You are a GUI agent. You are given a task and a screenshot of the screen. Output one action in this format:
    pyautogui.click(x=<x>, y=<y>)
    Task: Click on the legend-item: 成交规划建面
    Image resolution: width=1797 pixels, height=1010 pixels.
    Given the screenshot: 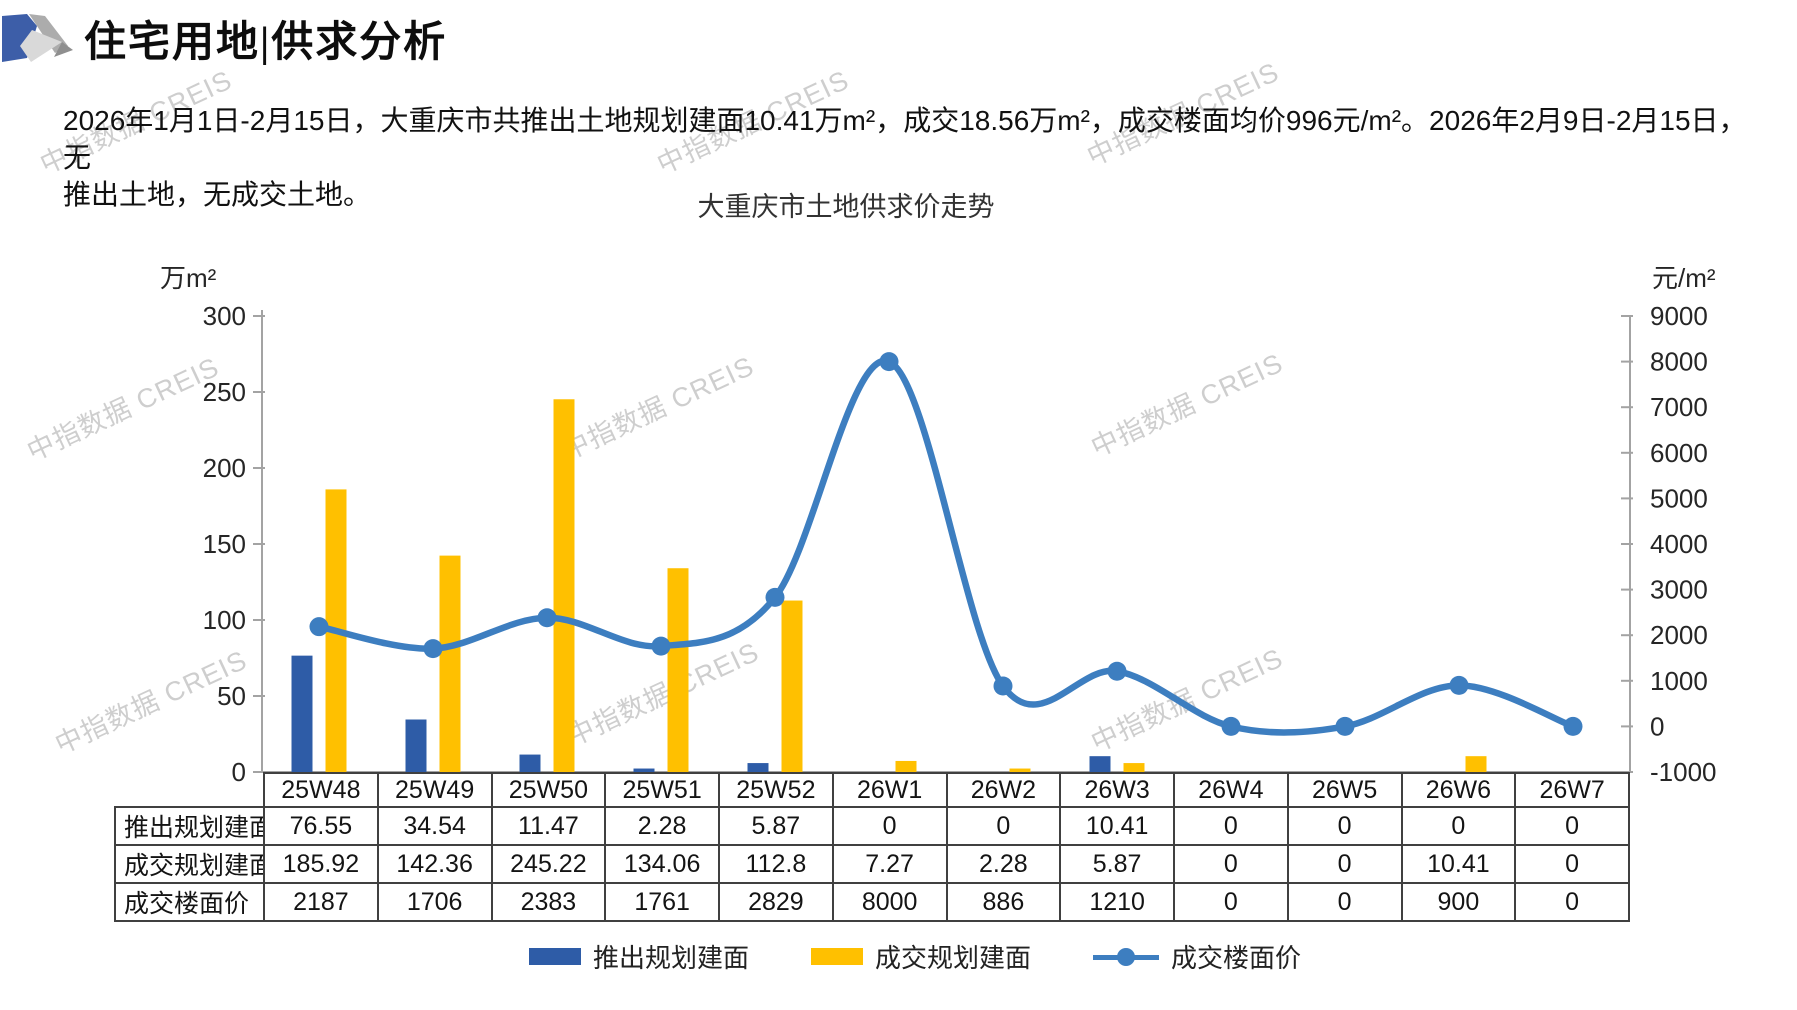 What is the action you would take?
    pyautogui.click(x=920, y=956)
    